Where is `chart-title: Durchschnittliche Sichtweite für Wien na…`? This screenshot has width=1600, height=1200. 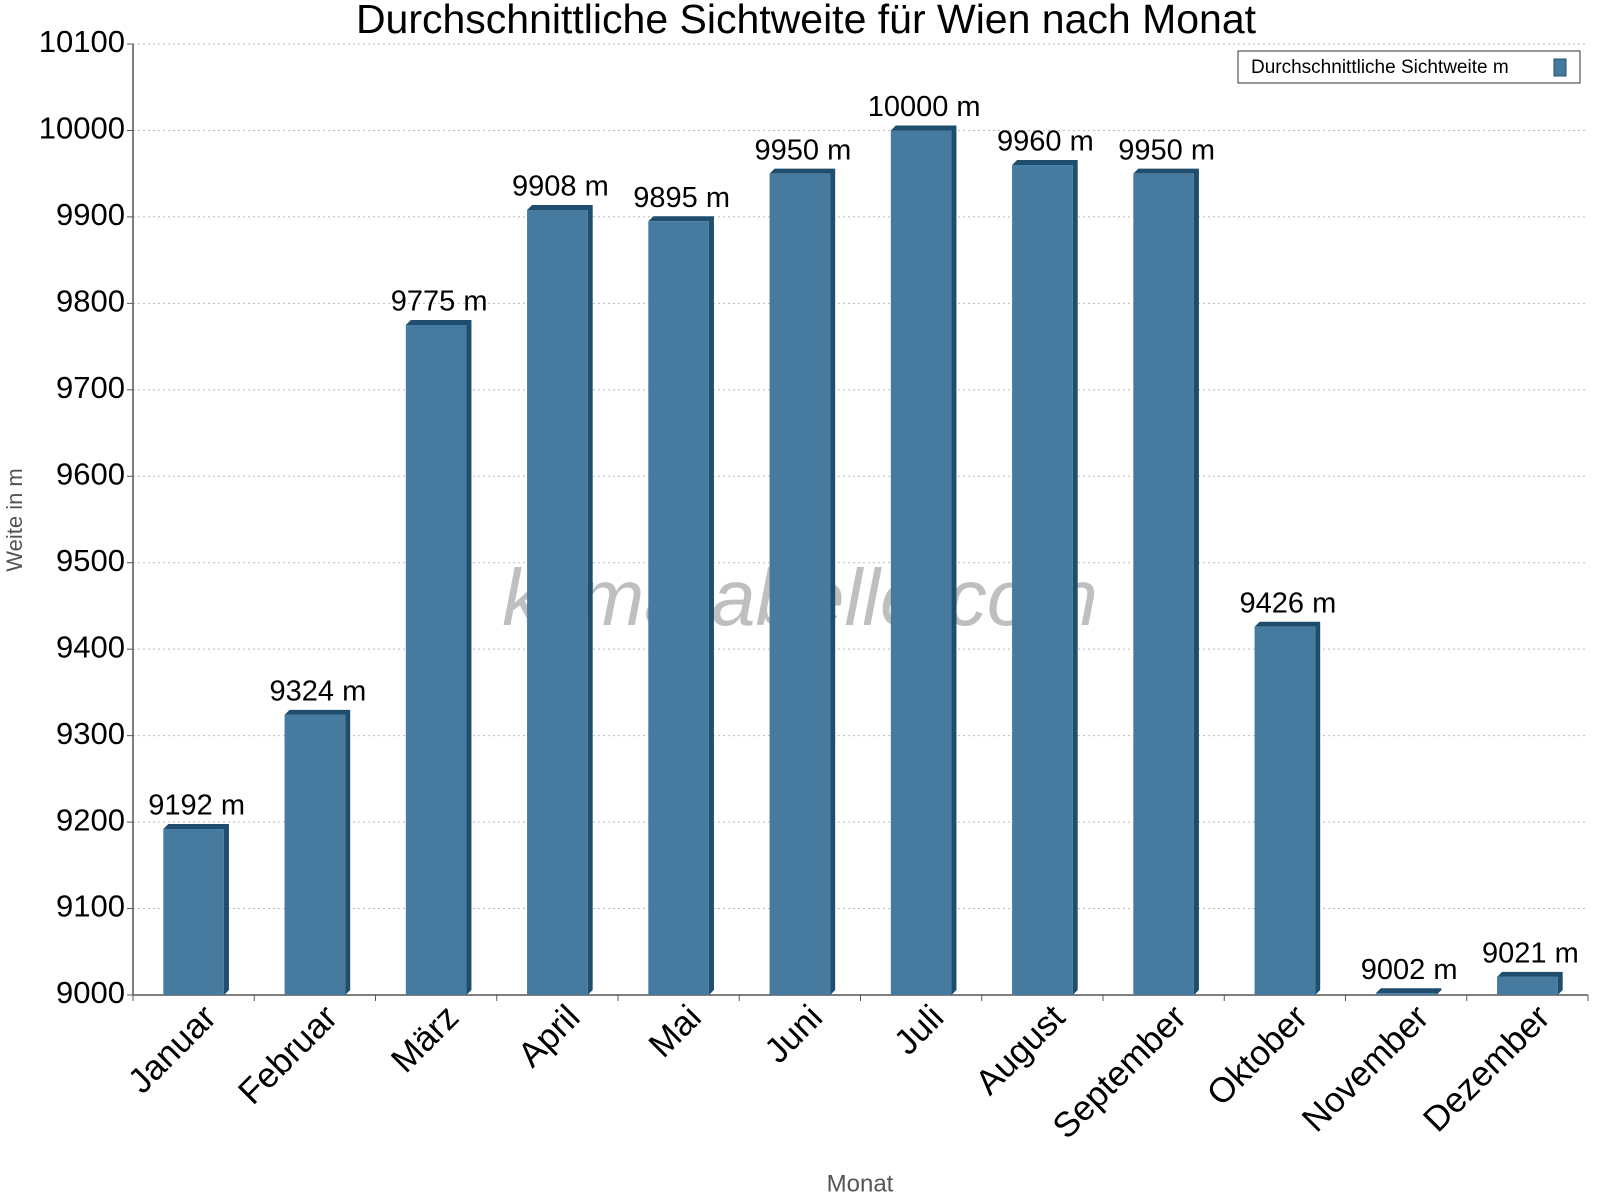 chart-title: Durchschnittliche Sichtweite für Wien na… is located at coordinates (806, 21).